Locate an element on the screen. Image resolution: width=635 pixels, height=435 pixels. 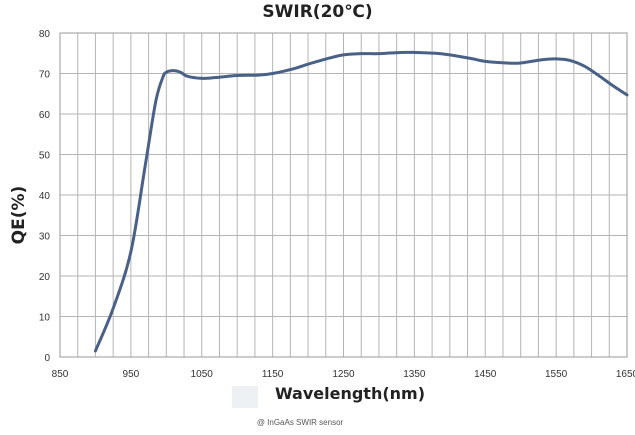
x-axis-tick-labels: 850 950 1050 1150 1250 1350 1450 1550 1650 is located at coordinates (343, 374).